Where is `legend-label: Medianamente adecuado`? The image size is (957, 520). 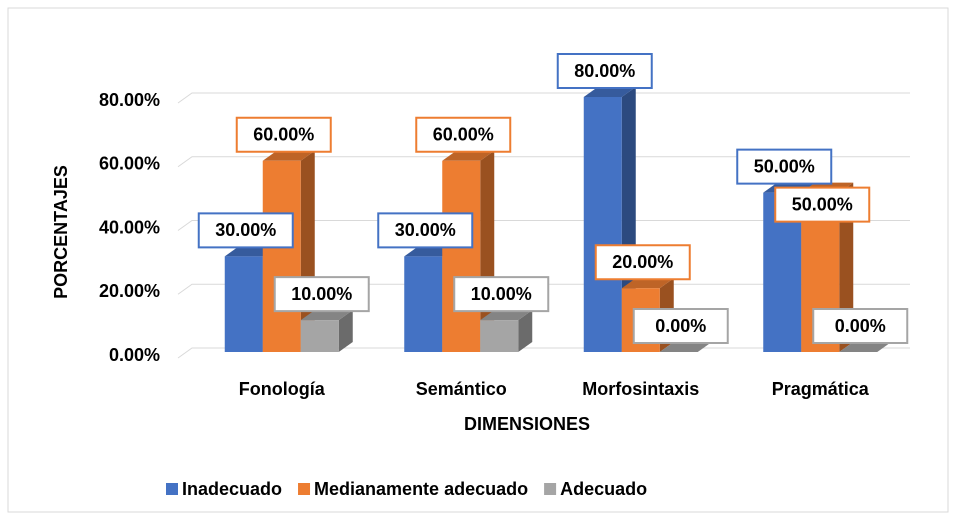
legend-label: Medianamente adecuado is located at coordinates (421, 489).